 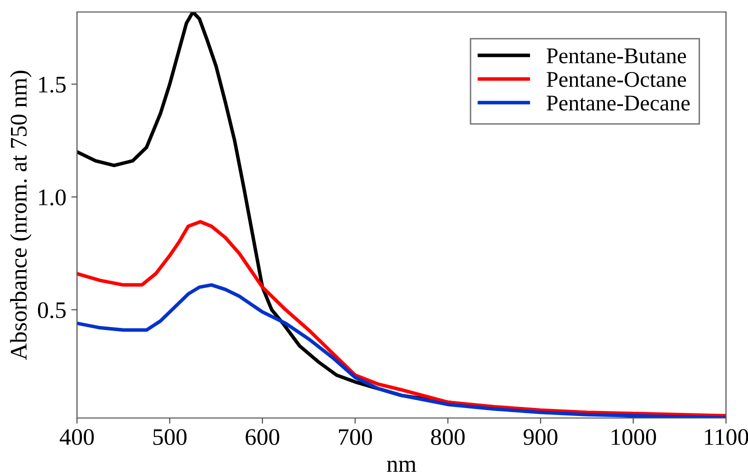 I want to click on x-tick-label: 1100, so click(x=726, y=437).